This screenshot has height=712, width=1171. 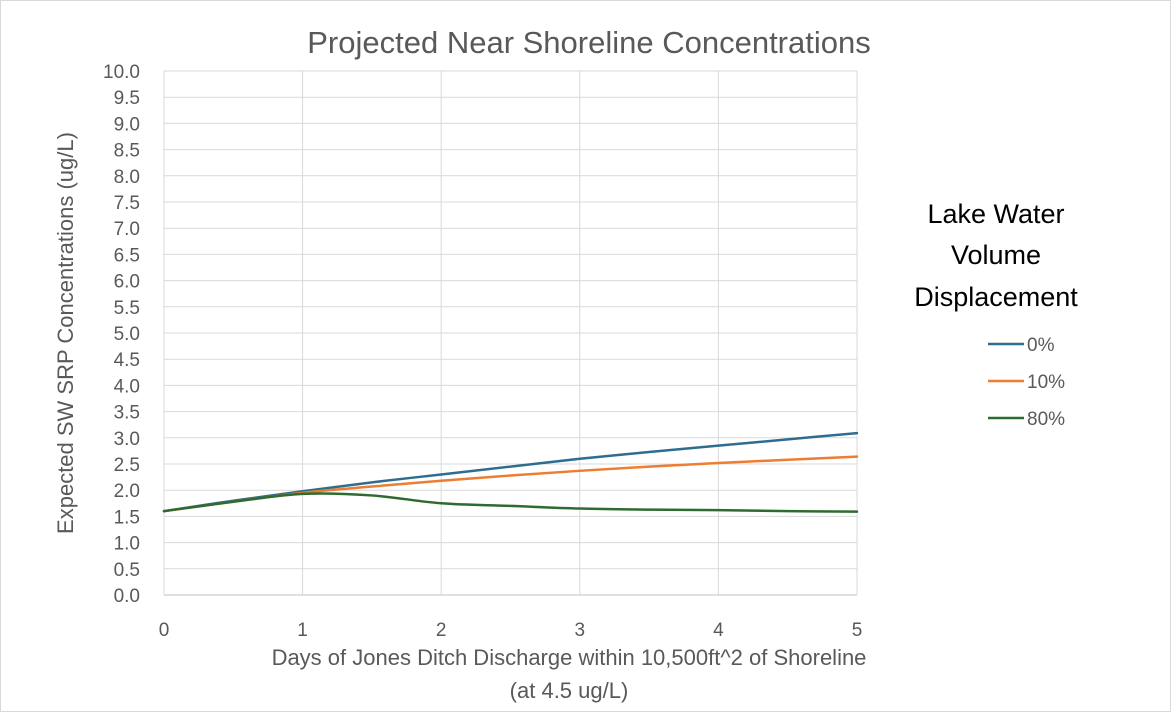 I want to click on chart-title: Projected Near Shoreline Concentrations, so click(x=588, y=42).